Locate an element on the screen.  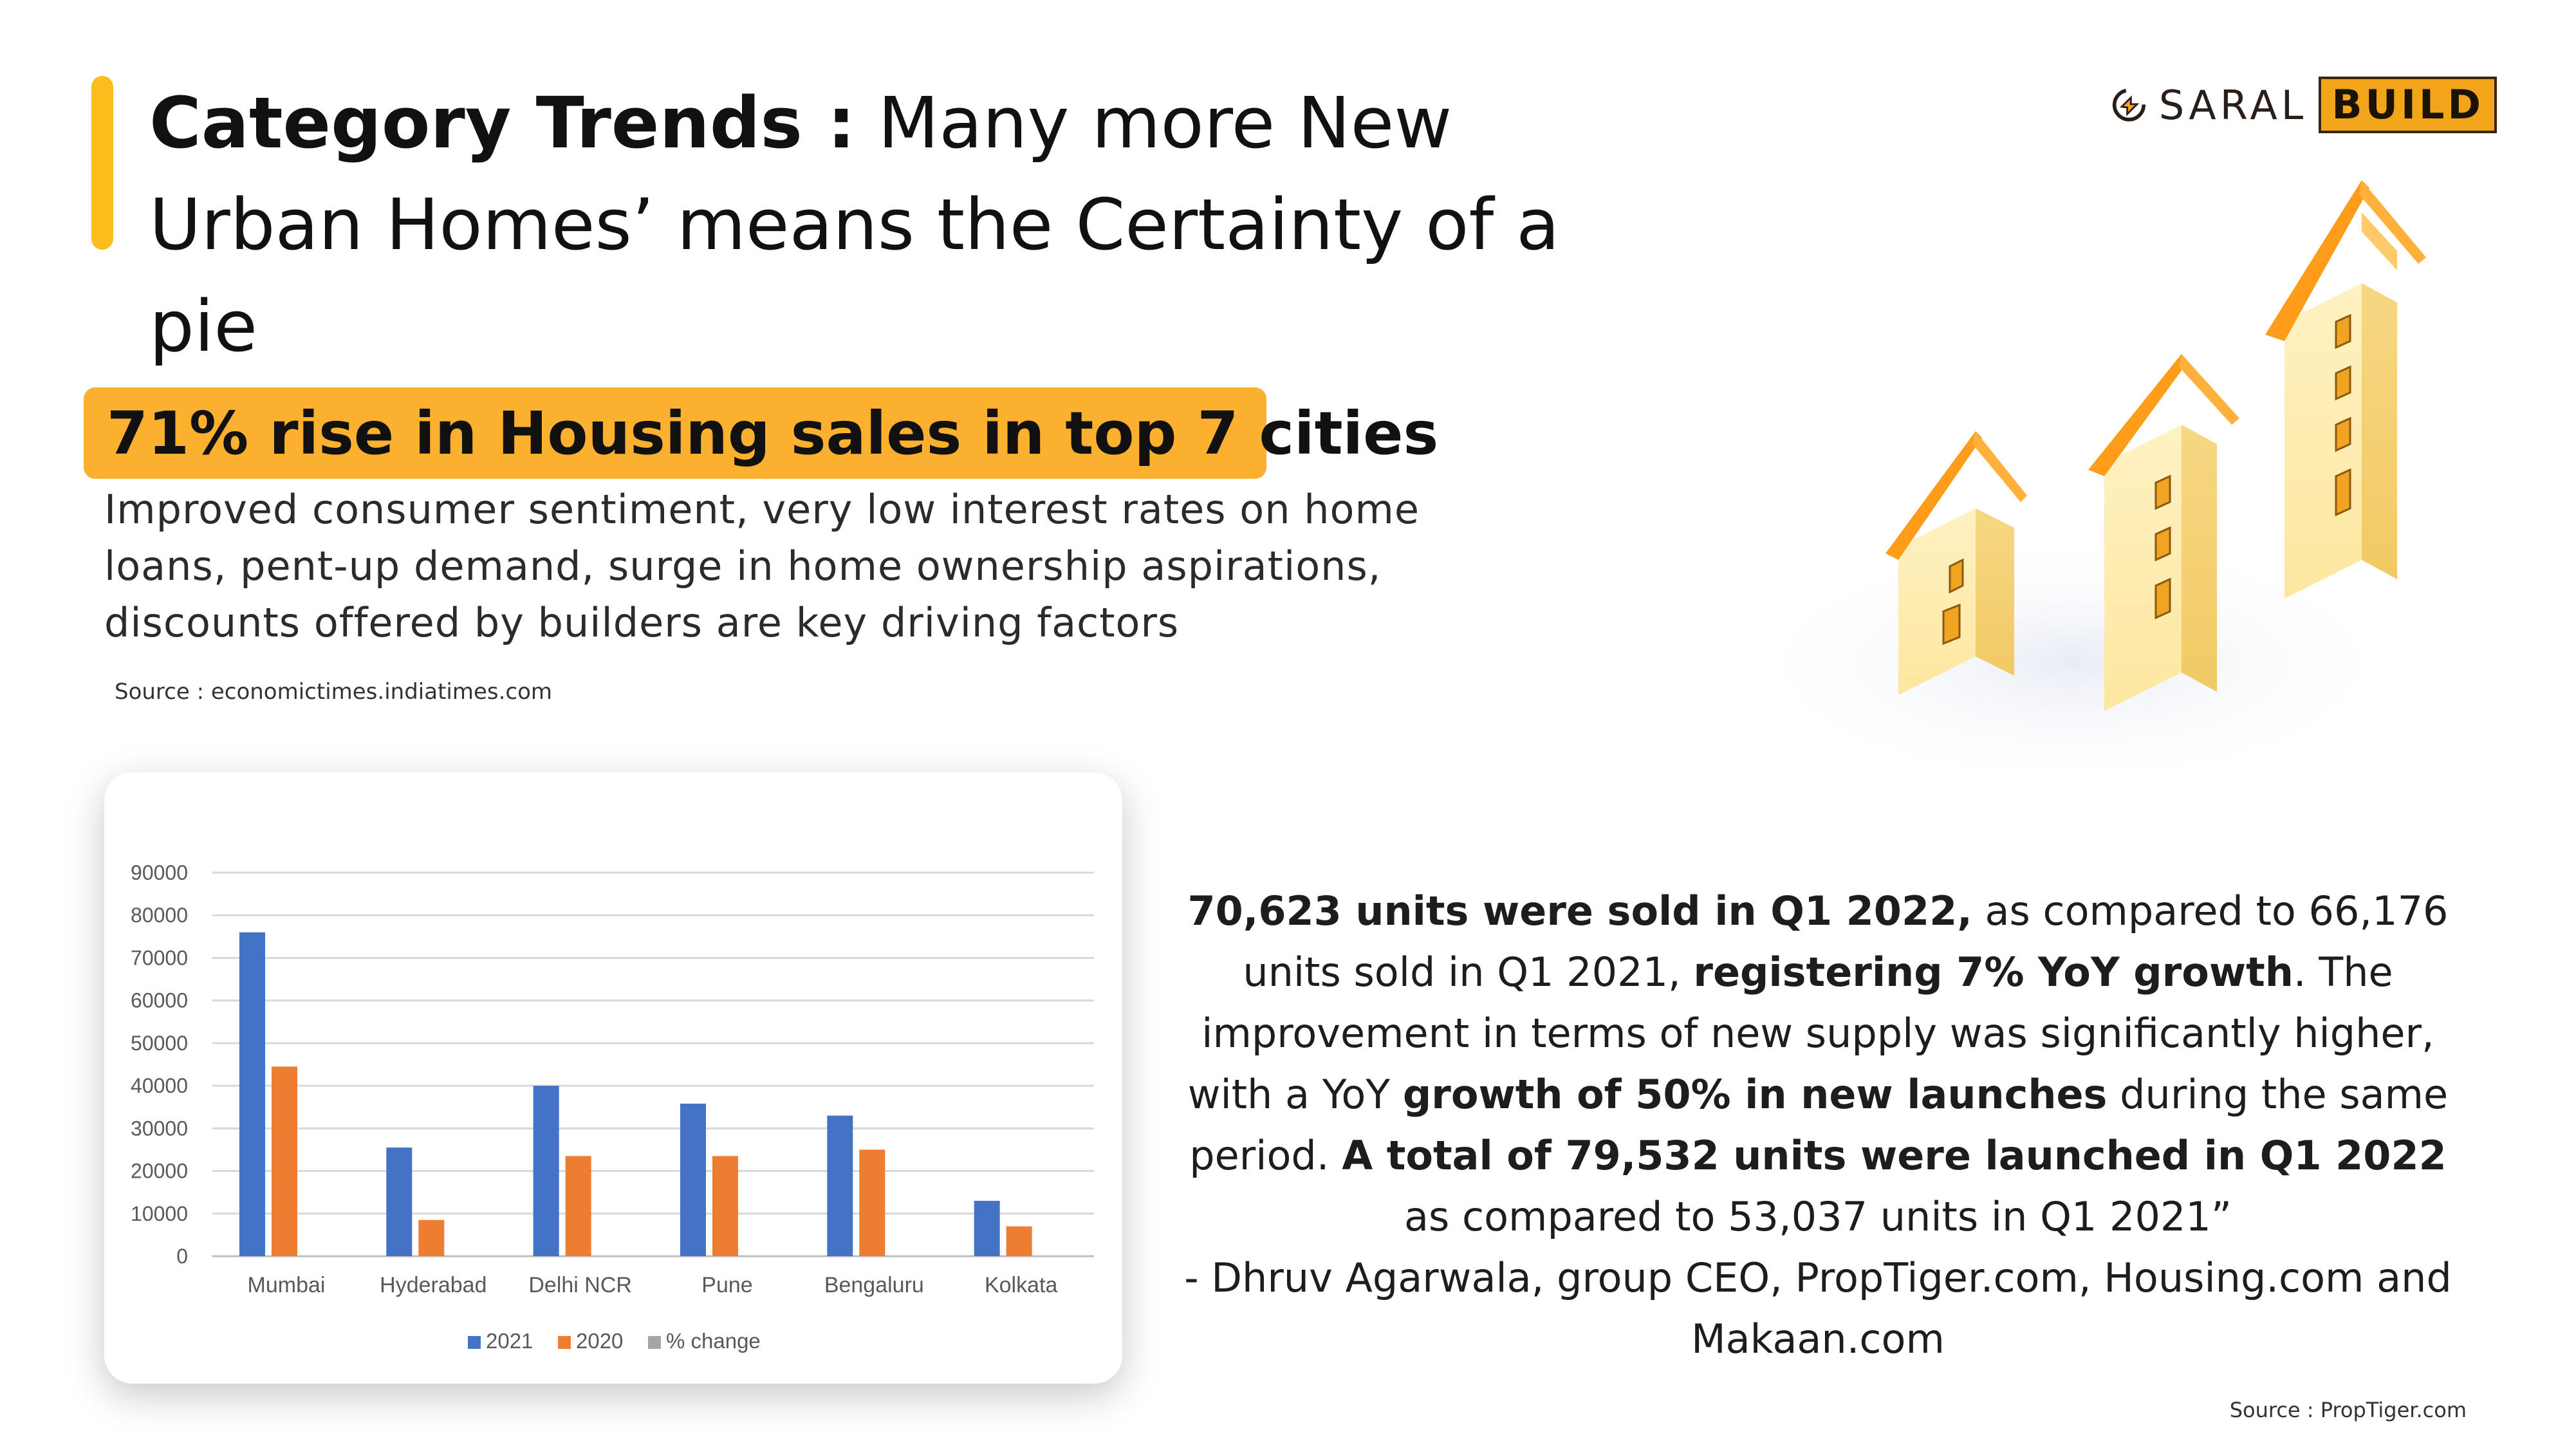
logo-build-text: BUILD is located at coordinates (2408, 105).